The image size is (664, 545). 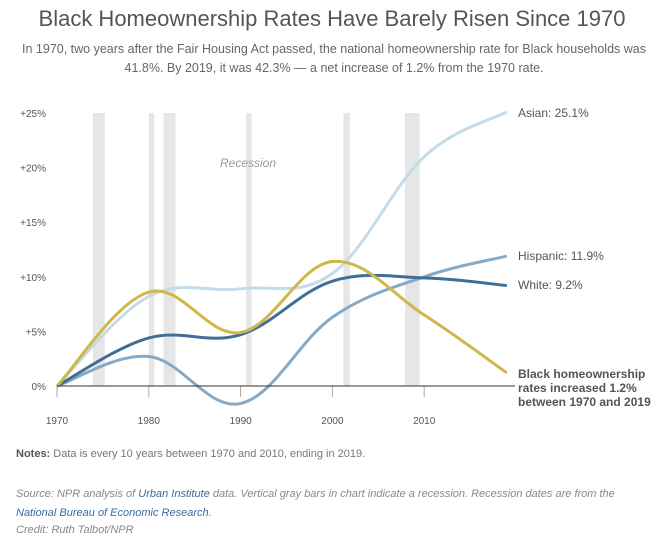 I want to click on urban-institute-link: Urban Institute, so click(x=174, y=494).